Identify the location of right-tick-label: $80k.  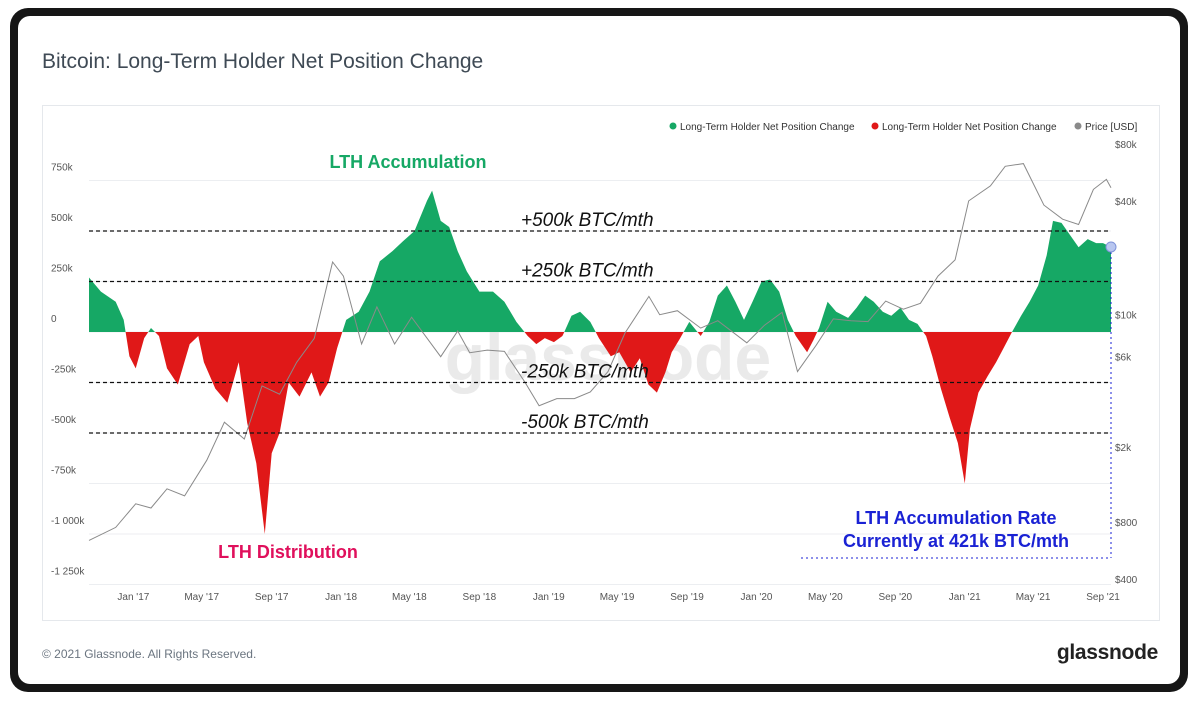
(1126, 145).